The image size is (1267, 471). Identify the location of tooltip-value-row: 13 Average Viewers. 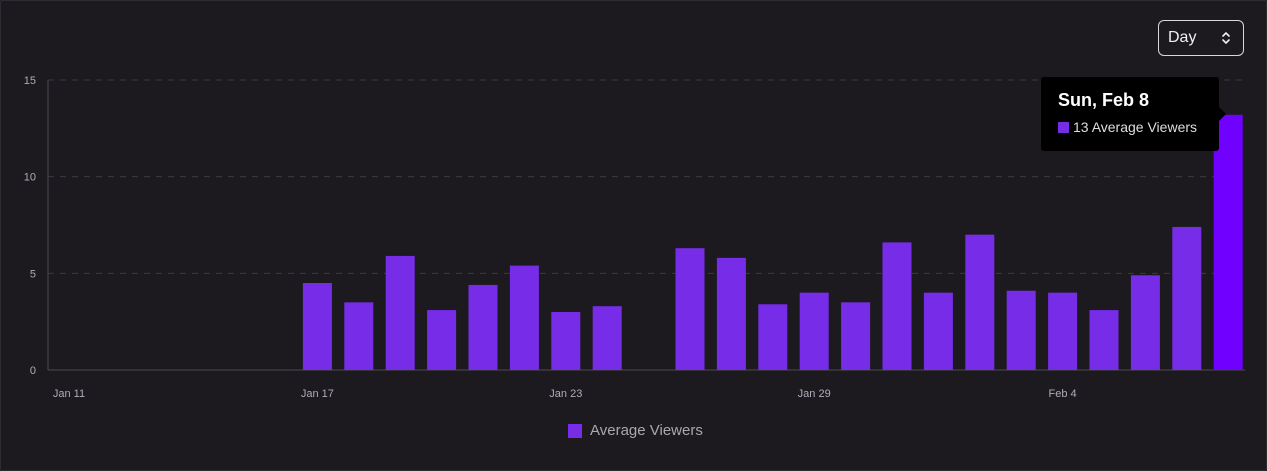
(1138, 127).